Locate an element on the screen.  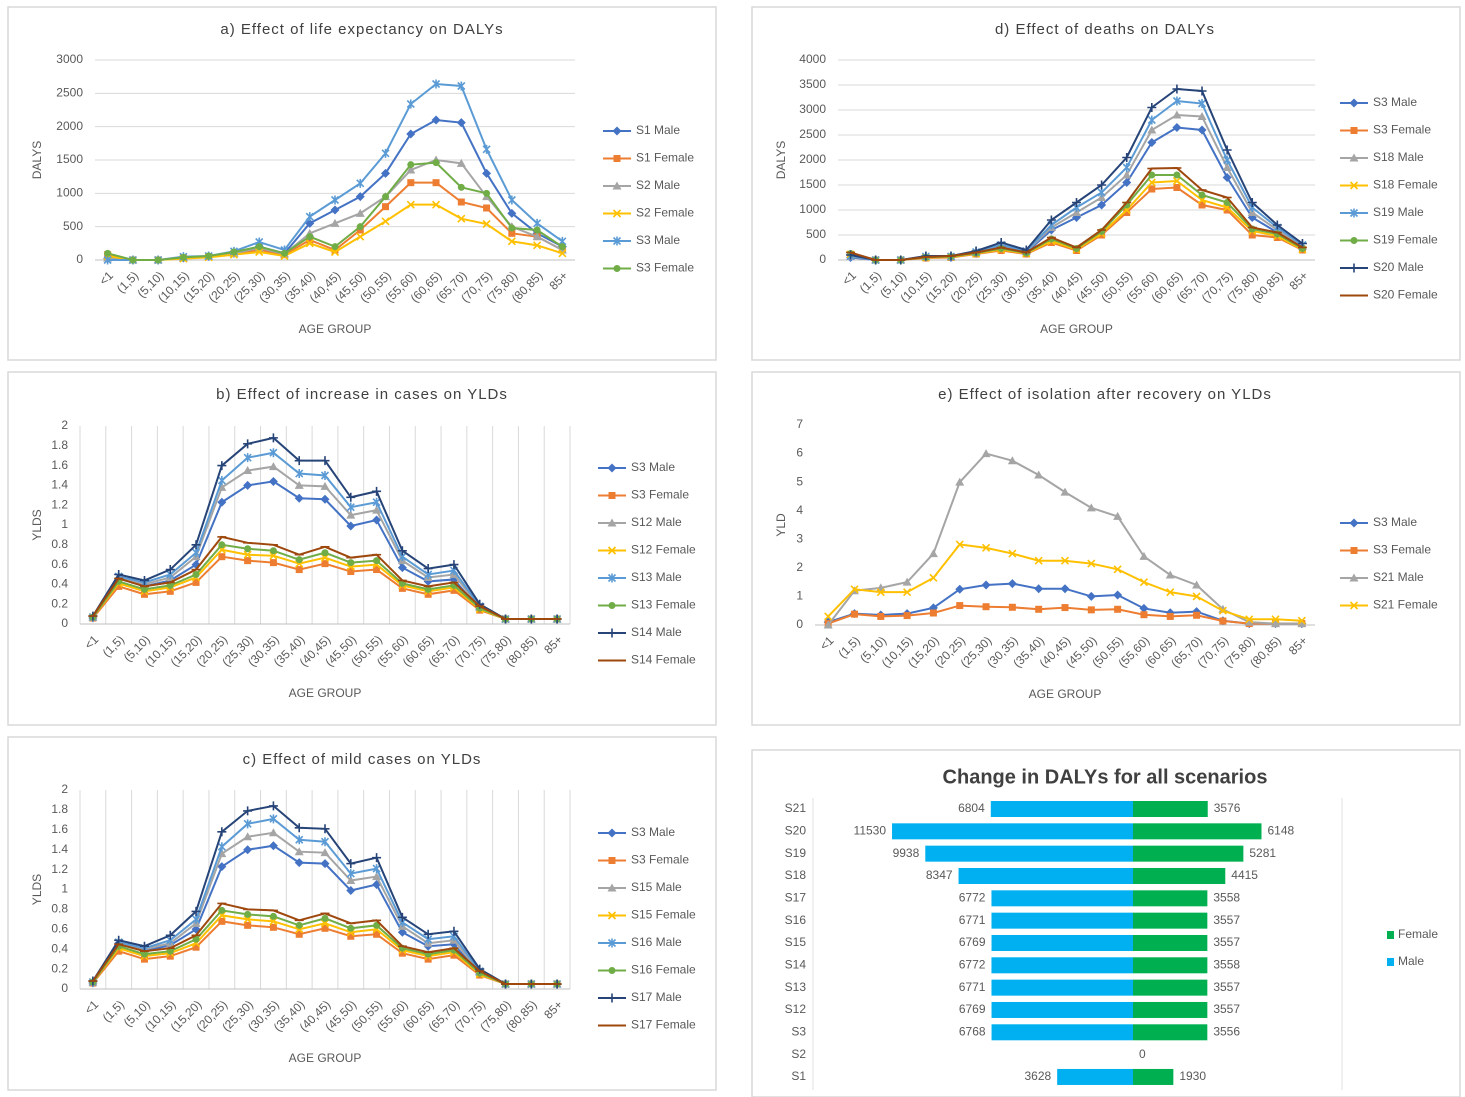
y-tick-label: 2000 is located at coordinates (812, 159).